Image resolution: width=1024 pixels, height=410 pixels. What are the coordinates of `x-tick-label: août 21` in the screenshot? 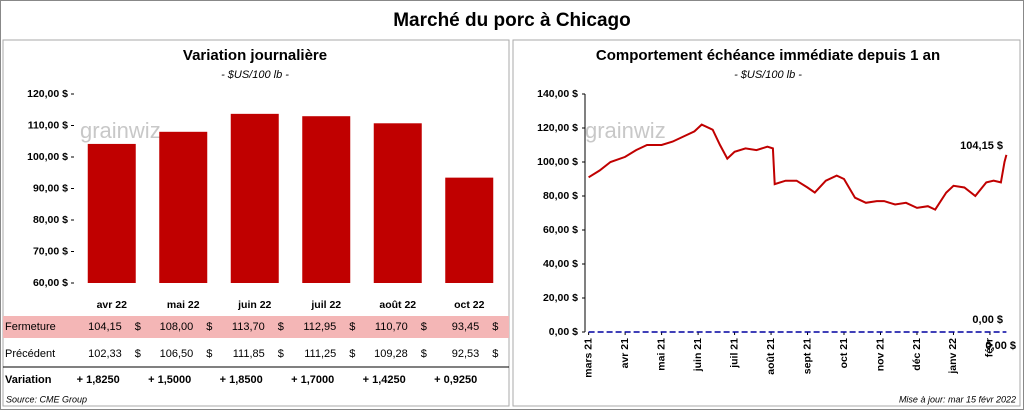 It's located at (771, 356).